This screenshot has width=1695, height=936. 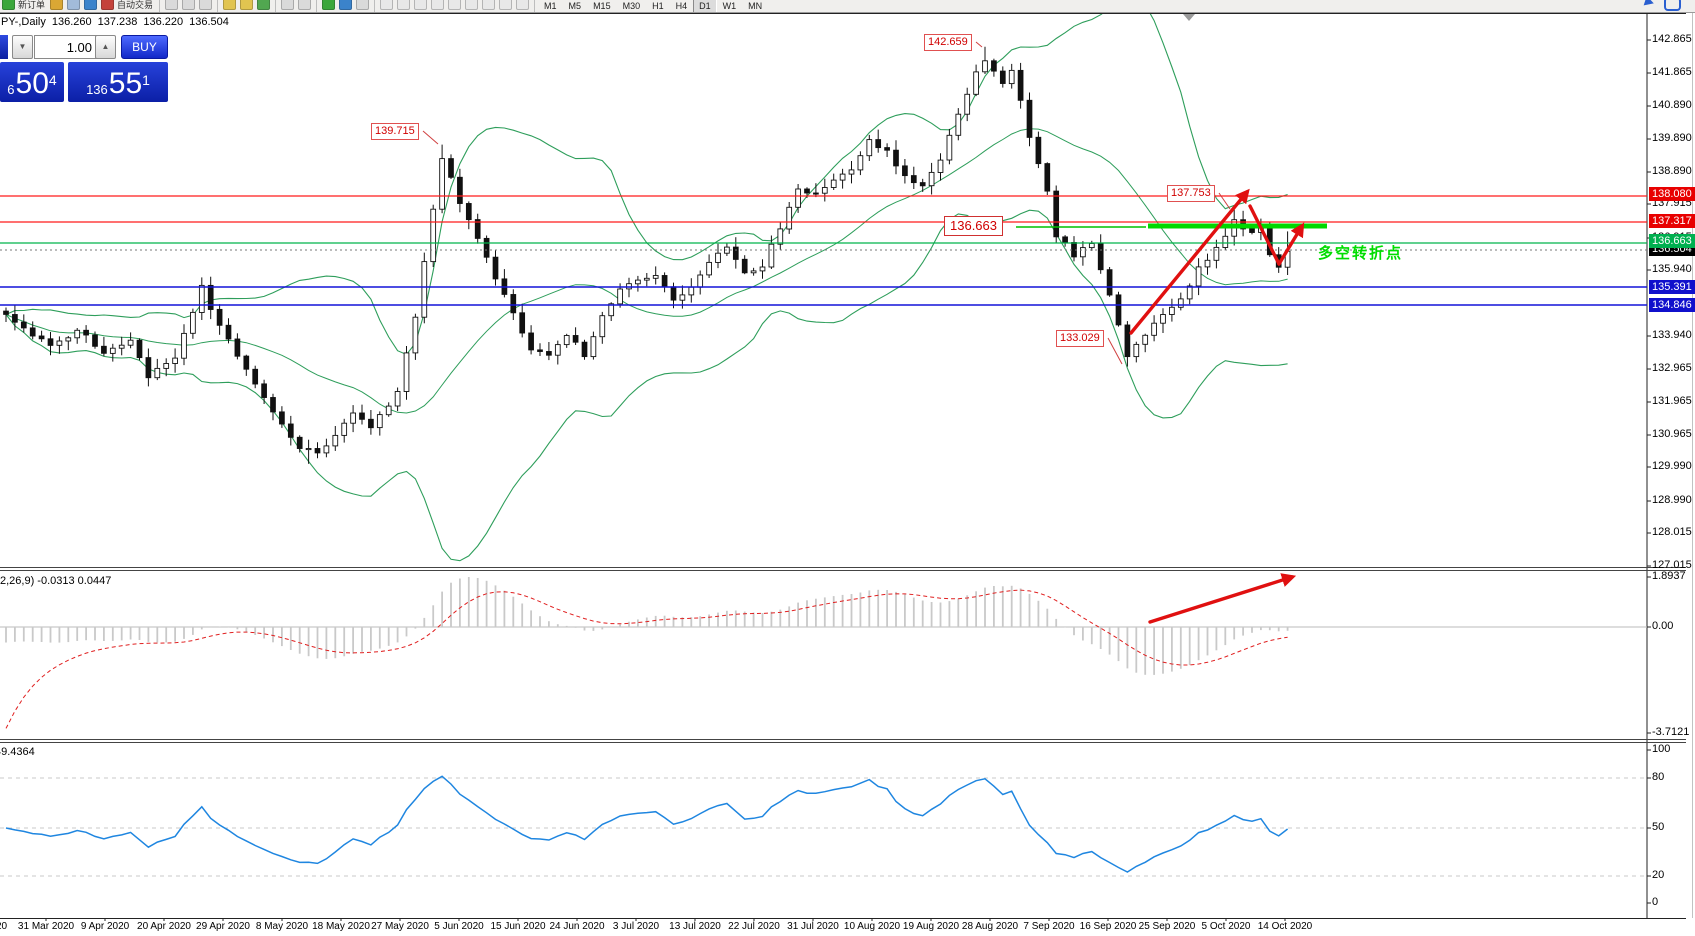 I want to click on buy-price-button: 136 55 1, so click(x=118, y=82).